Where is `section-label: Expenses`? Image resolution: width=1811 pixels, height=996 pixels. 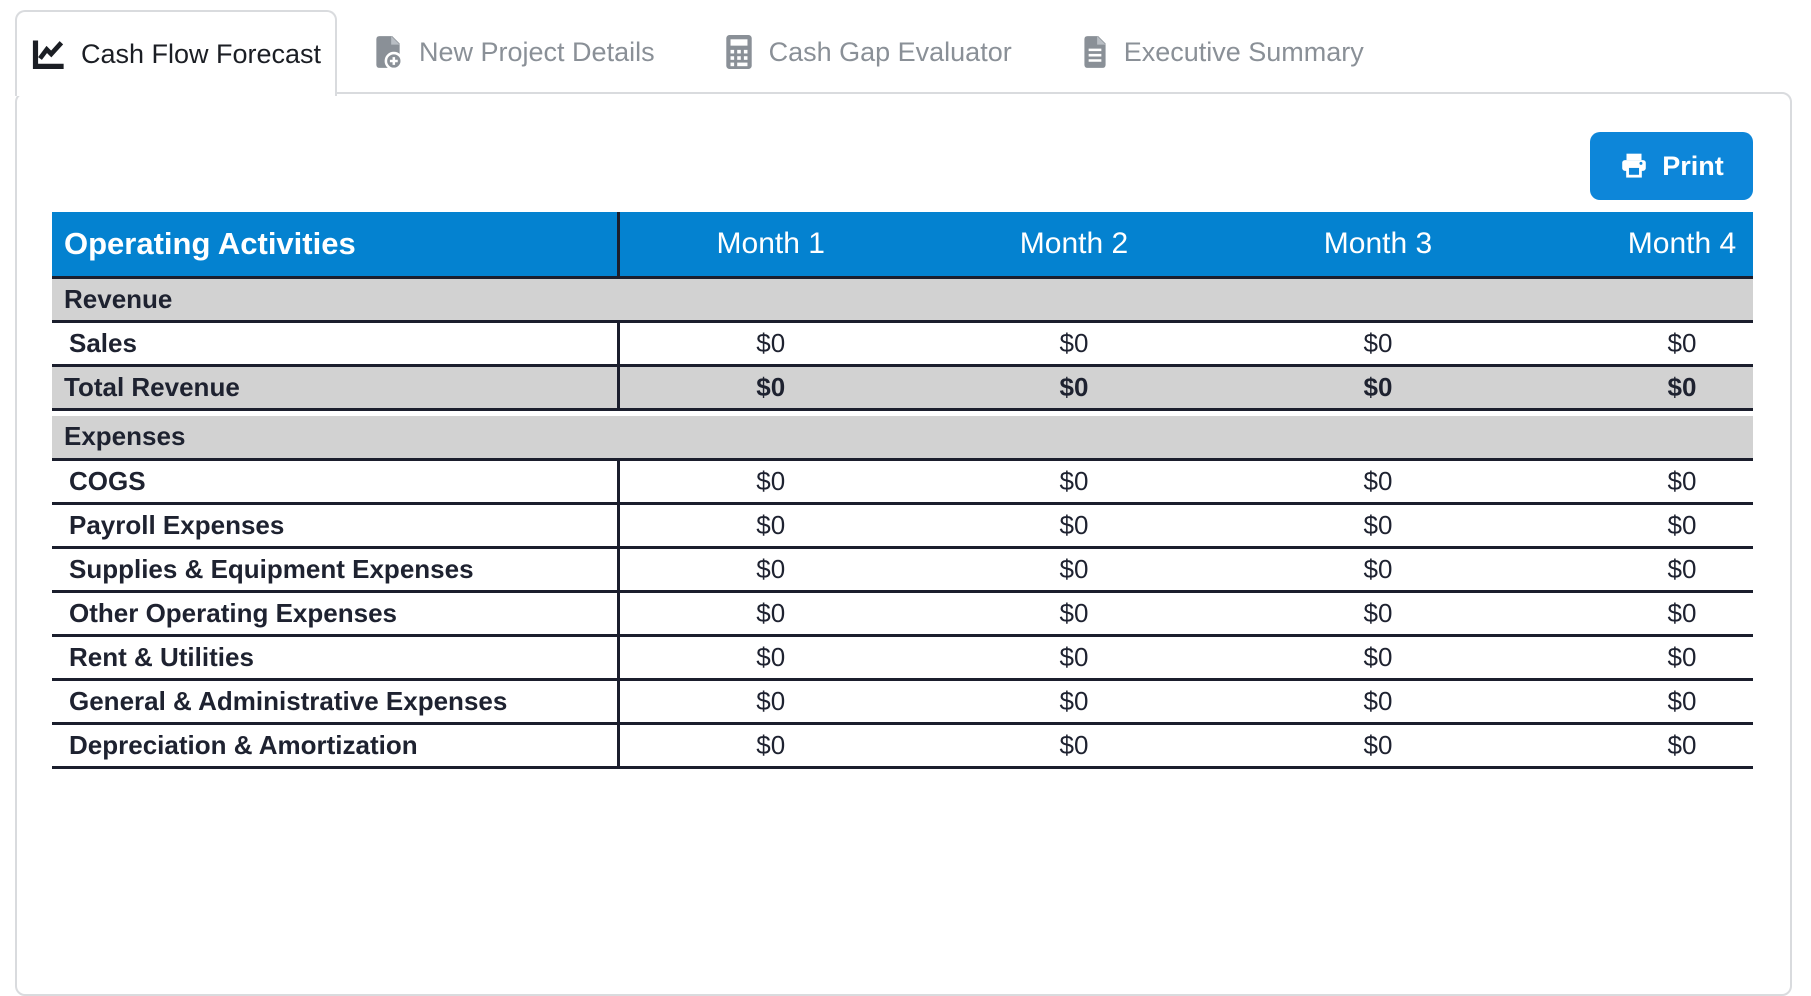
section-label: Expenses is located at coordinates (902, 438).